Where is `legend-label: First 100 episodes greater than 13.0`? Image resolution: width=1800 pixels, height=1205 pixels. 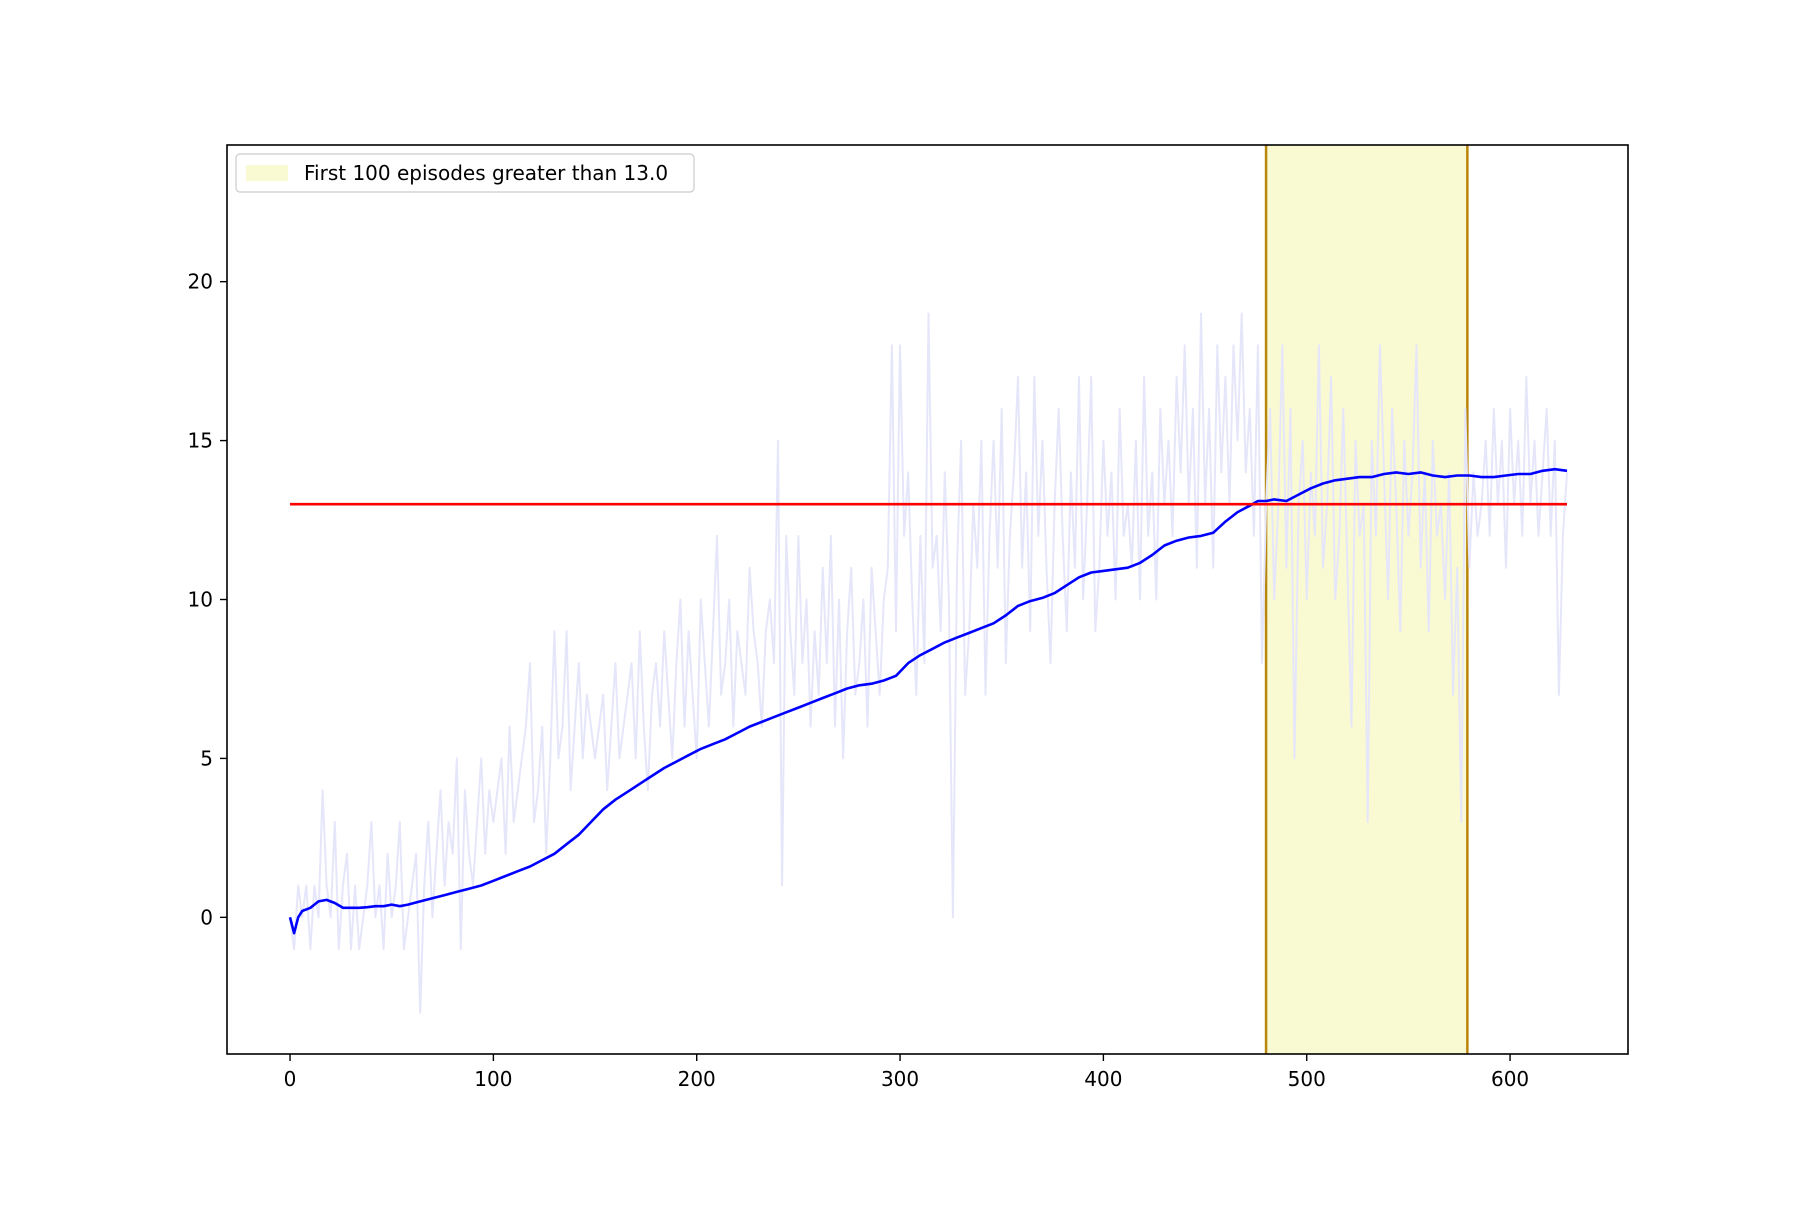 legend-label: First 100 episodes greater than 13.0 is located at coordinates (486, 173).